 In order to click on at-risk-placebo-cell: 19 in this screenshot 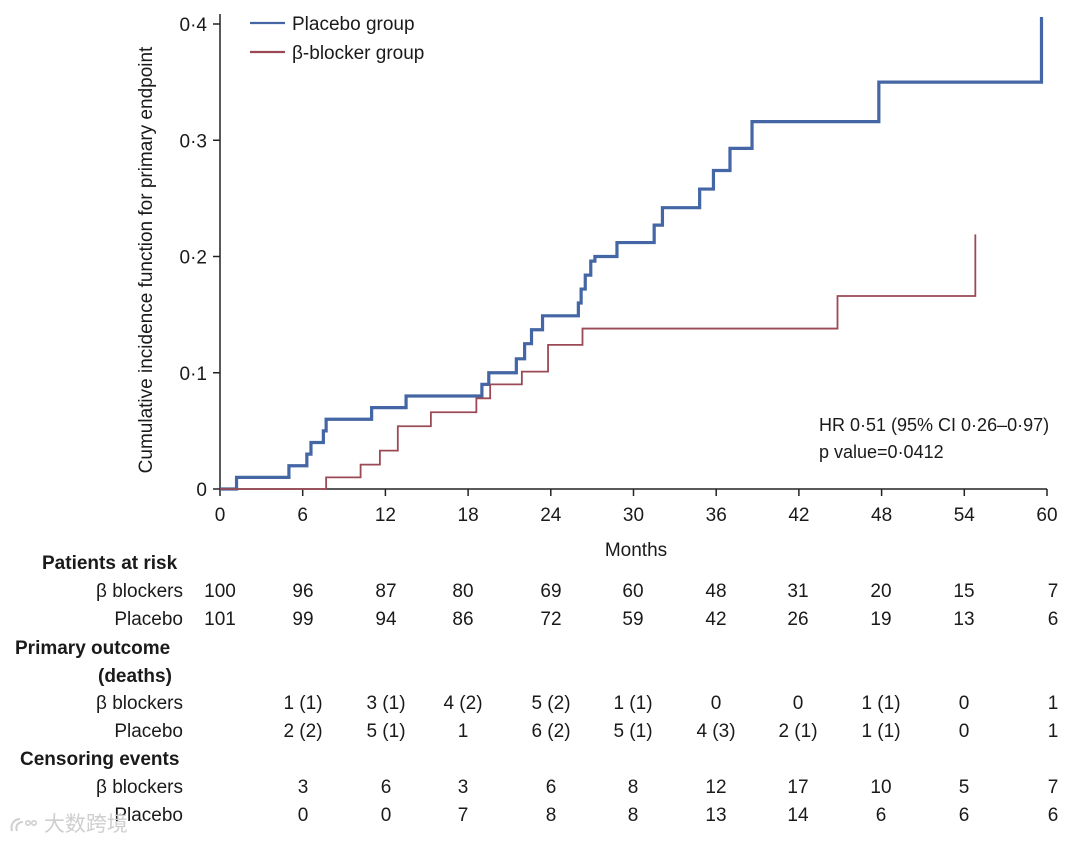, I will do `click(881, 619)`.